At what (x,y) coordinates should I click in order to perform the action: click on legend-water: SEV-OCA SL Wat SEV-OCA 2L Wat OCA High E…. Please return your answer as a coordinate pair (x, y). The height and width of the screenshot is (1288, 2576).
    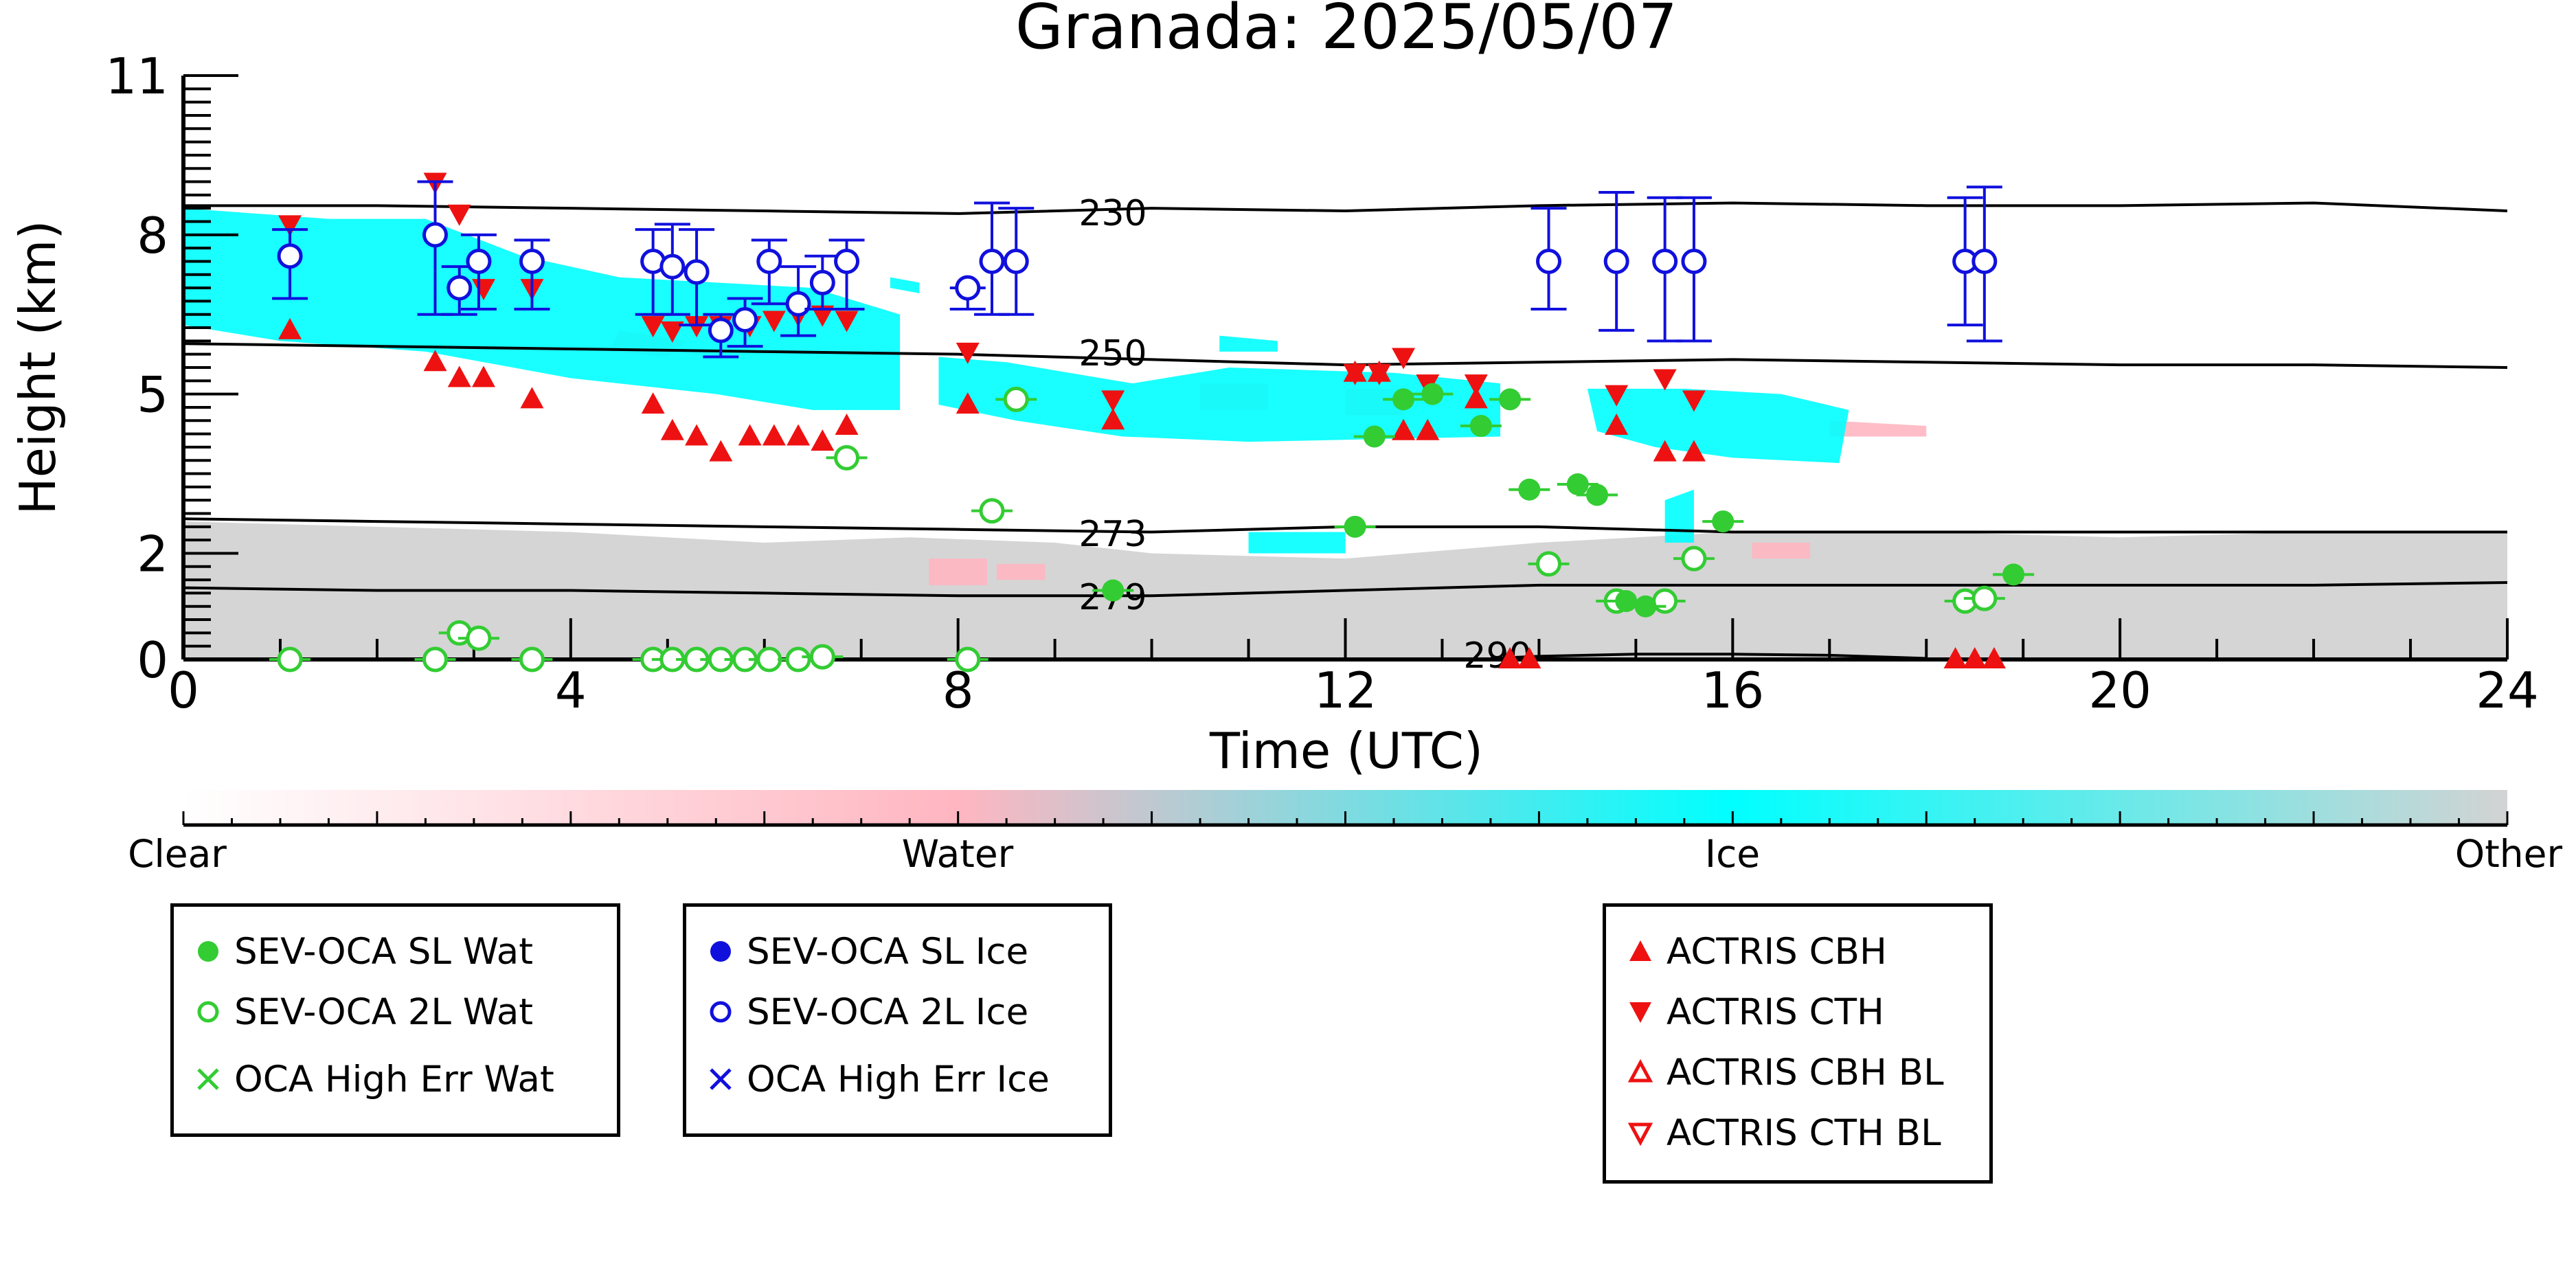
    Looking at the image, I should click on (395, 1020).